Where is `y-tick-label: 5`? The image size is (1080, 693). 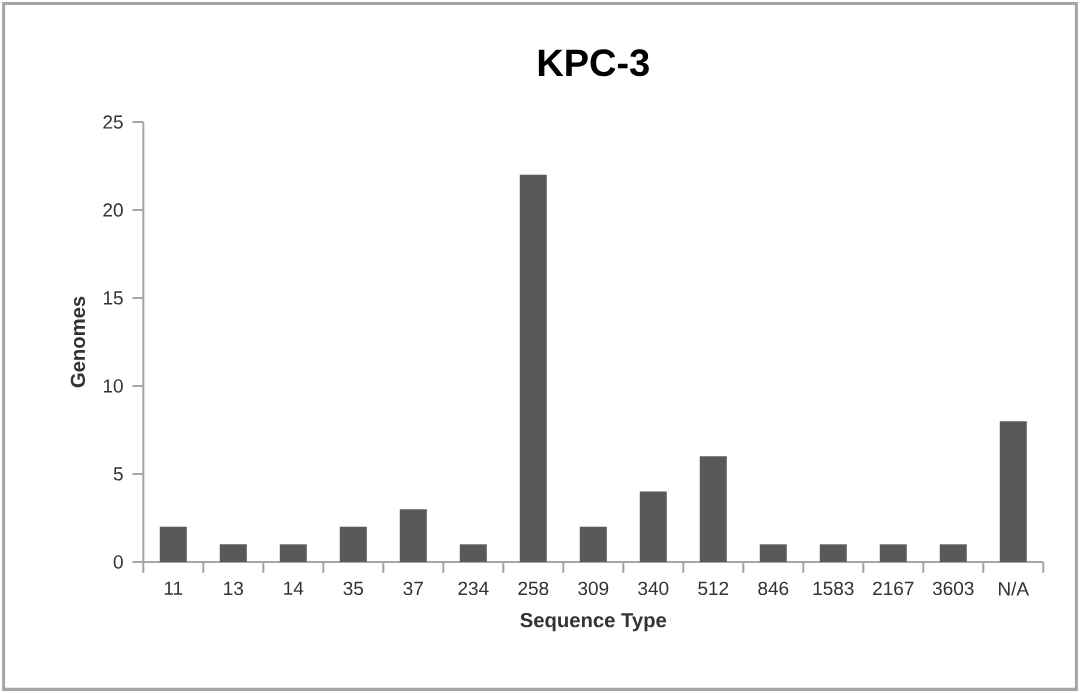 y-tick-label: 5 is located at coordinates (118, 474).